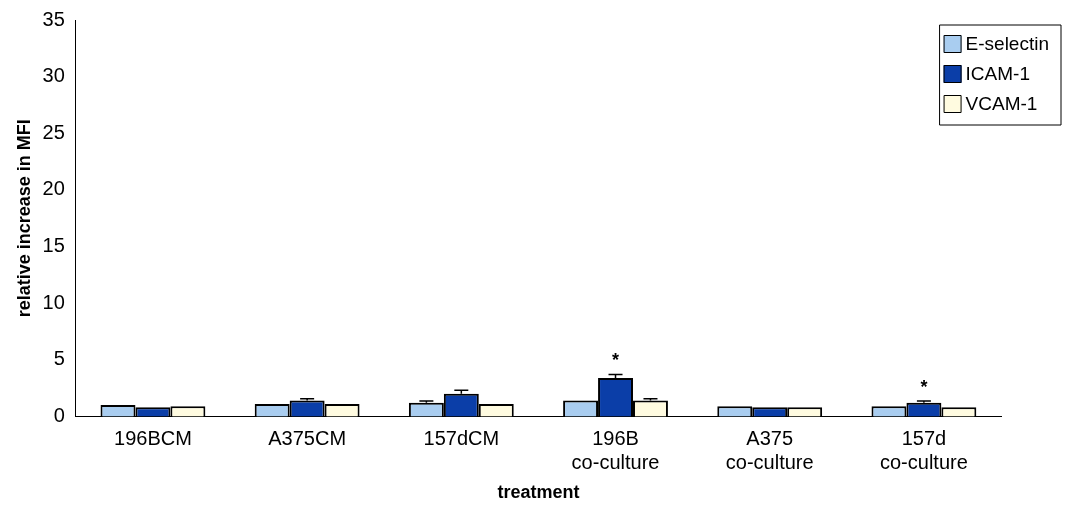 This screenshot has width=1071, height=513. I want to click on legend-label: ICAM-1, so click(997, 74).